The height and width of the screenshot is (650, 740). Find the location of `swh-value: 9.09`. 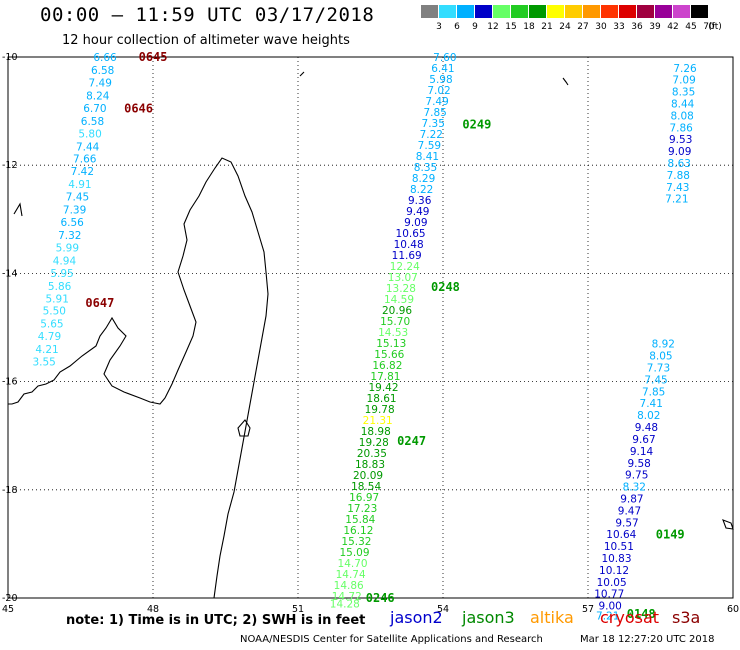

swh-value: 9.09 is located at coordinates (415, 223).